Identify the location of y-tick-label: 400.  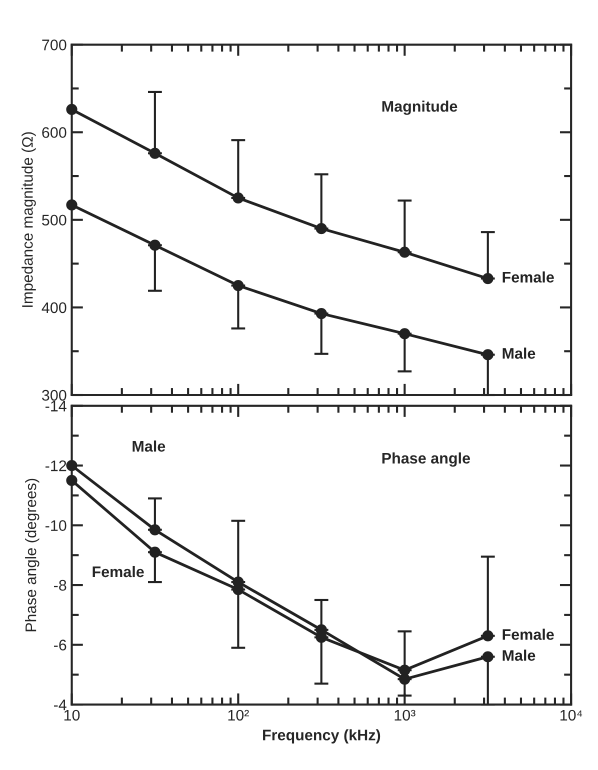
(54, 308).